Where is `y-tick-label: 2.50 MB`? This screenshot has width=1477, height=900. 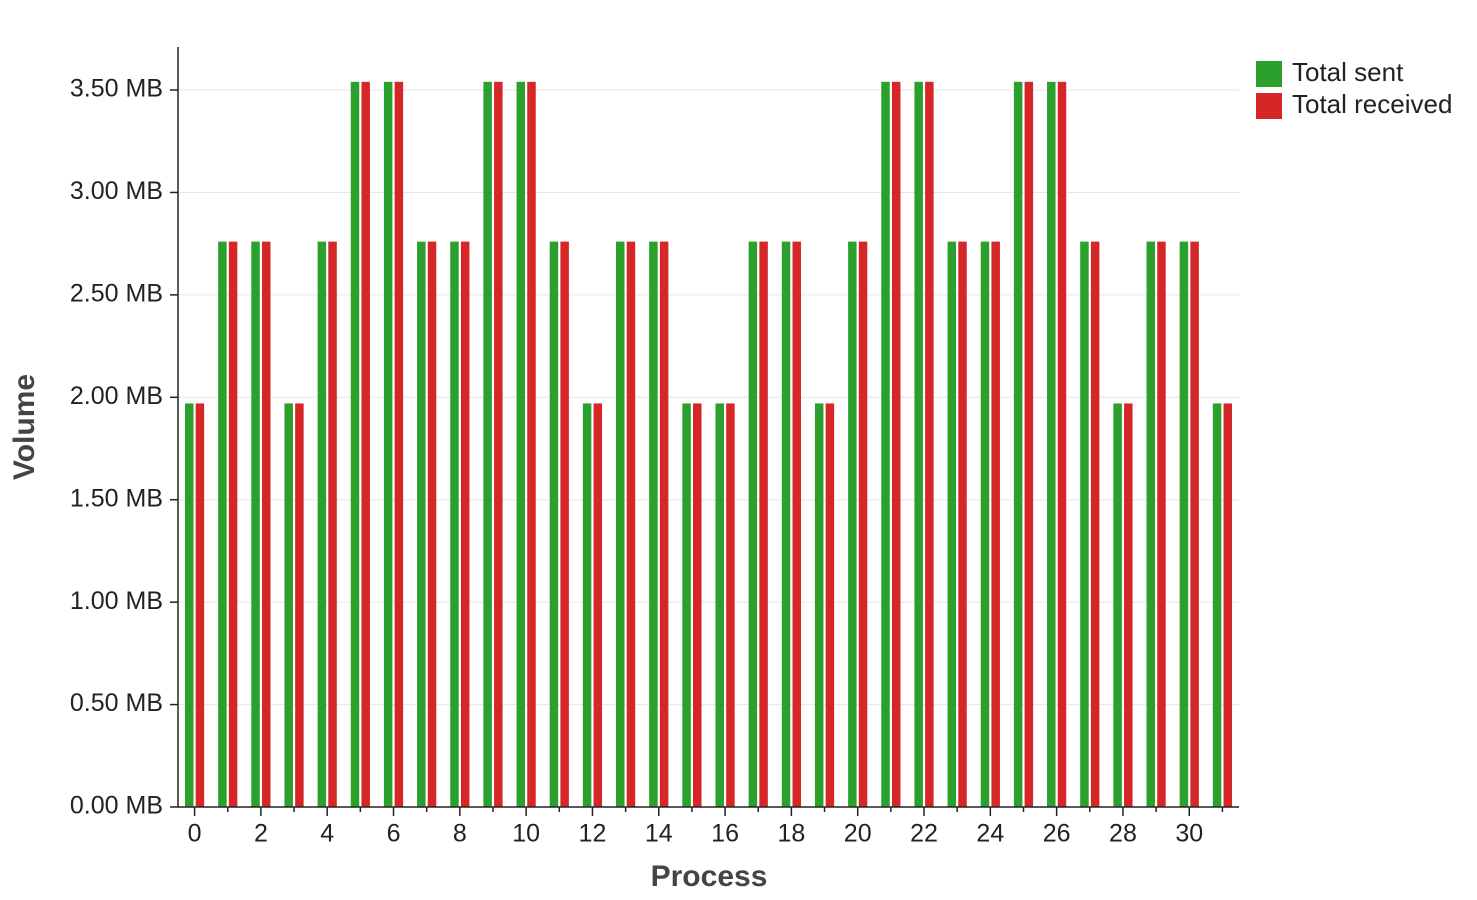
y-tick-label: 2.50 MB is located at coordinates (116, 293).